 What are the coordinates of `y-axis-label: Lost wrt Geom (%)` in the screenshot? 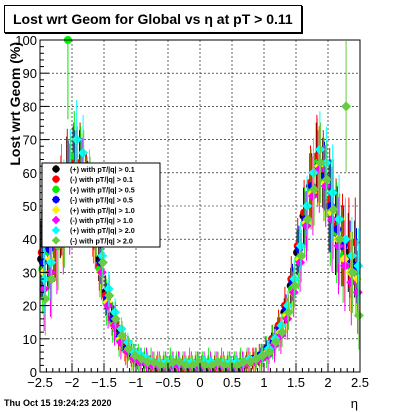 It's located at (15, 104).